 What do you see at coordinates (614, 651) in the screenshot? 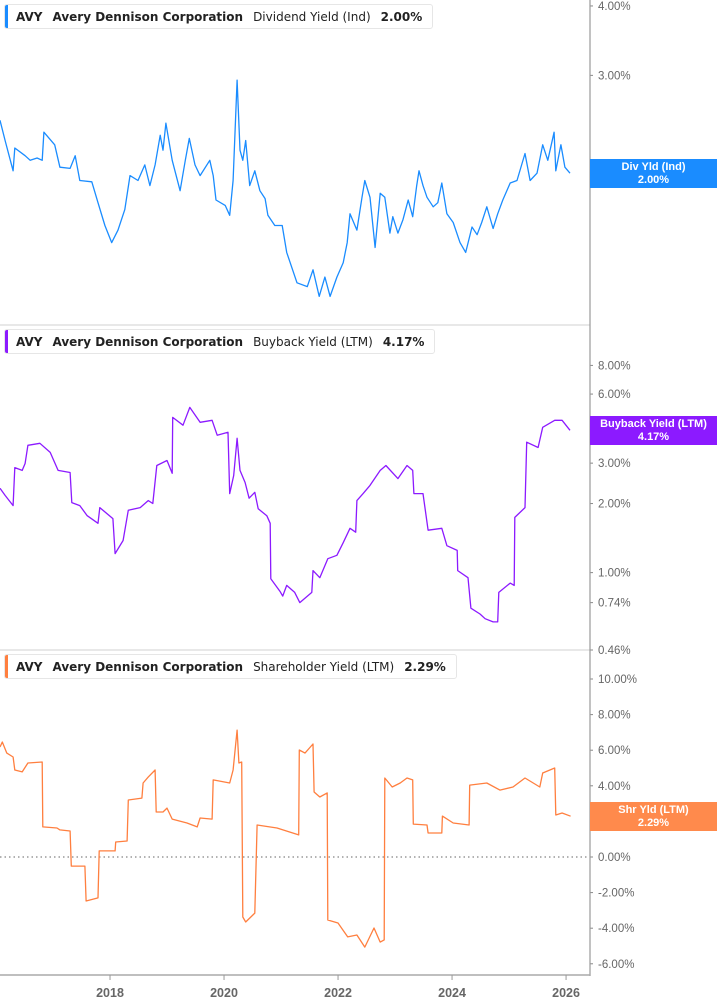
I see `y-tick-label: 0.46%` at bounding box center [614, 651].